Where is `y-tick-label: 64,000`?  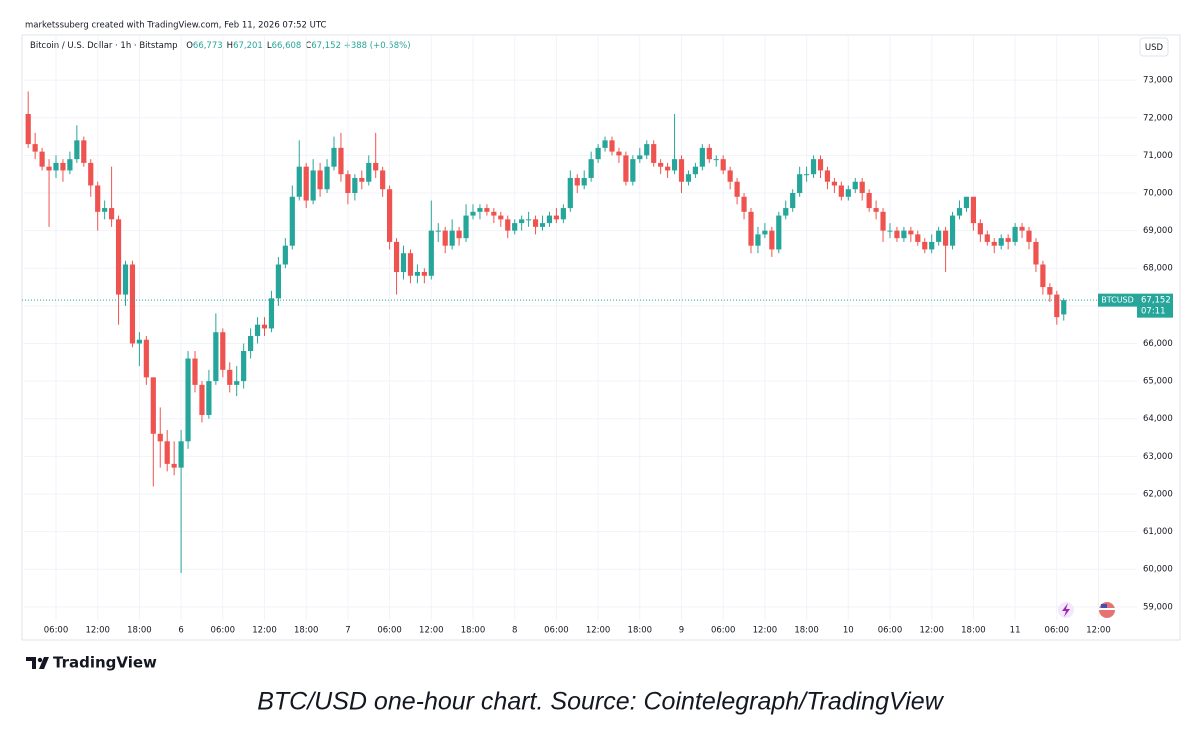
y-tick-label: 64,000 is located at coordinates (1158, 419).